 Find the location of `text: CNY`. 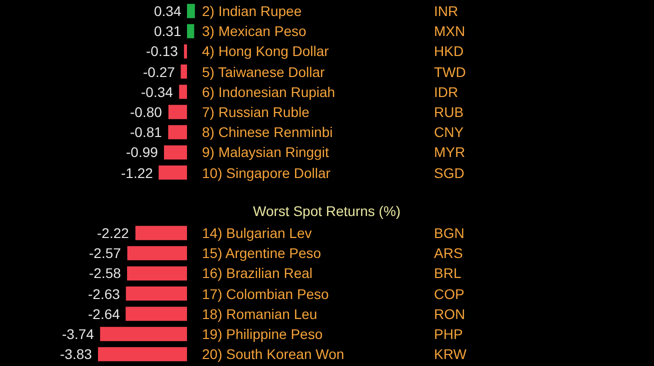

text: CNY is located at coordinates (449, 132).